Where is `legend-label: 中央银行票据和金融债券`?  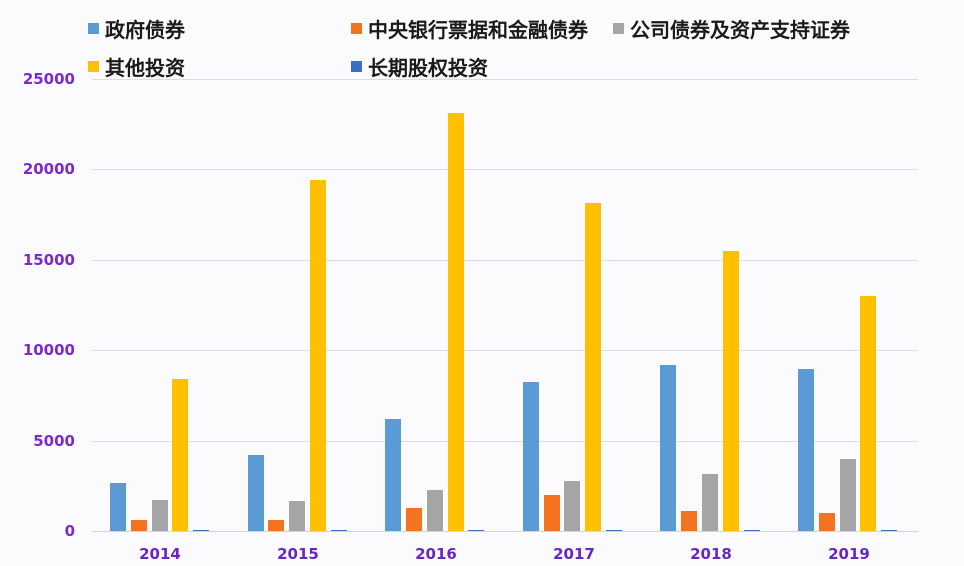 legend-label: 中央银行票据和金融债券 is located at coordinates (478, 30).